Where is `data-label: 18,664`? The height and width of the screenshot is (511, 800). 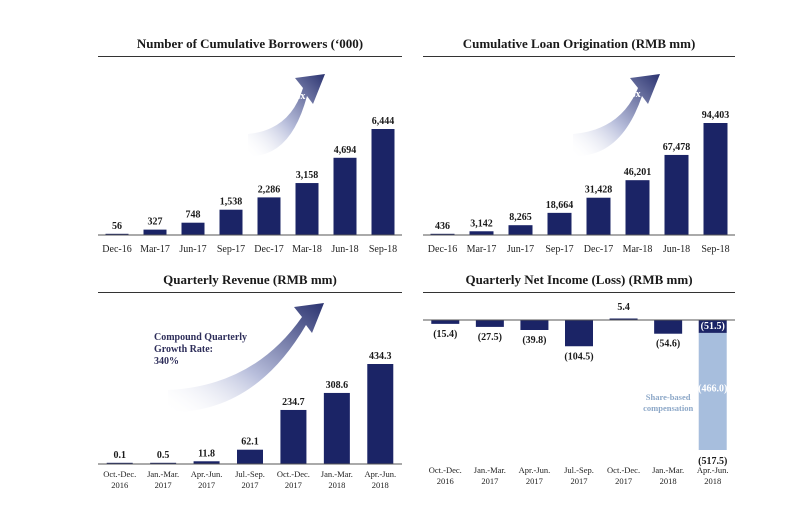 data-label: 18,664 is located at coordinates (560, 205).